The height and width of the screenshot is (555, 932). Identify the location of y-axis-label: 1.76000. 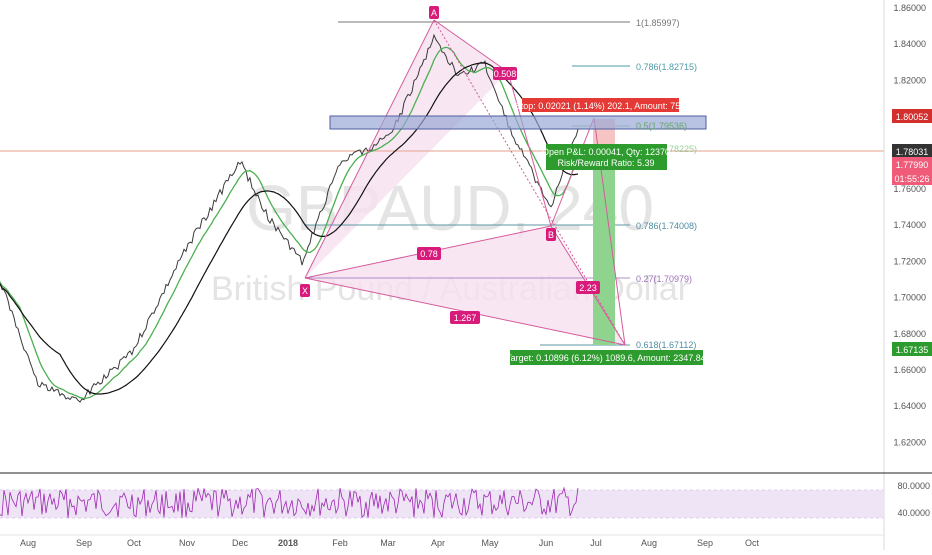
(909, 189).